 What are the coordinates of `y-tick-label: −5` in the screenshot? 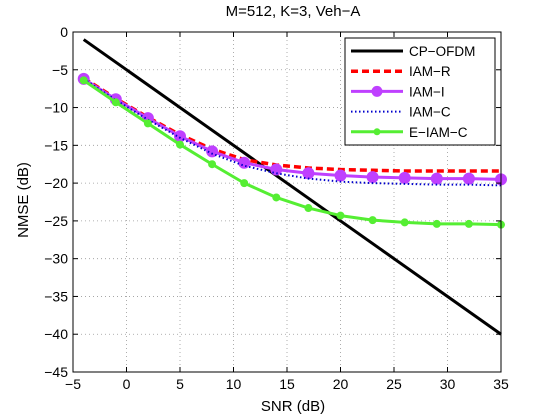 It's located at (60, 70).